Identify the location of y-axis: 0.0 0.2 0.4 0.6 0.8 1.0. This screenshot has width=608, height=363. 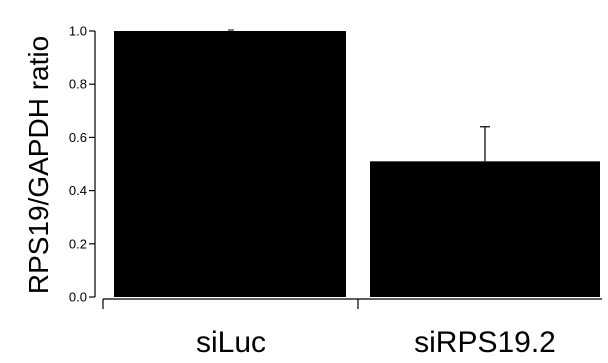
(82, 164).